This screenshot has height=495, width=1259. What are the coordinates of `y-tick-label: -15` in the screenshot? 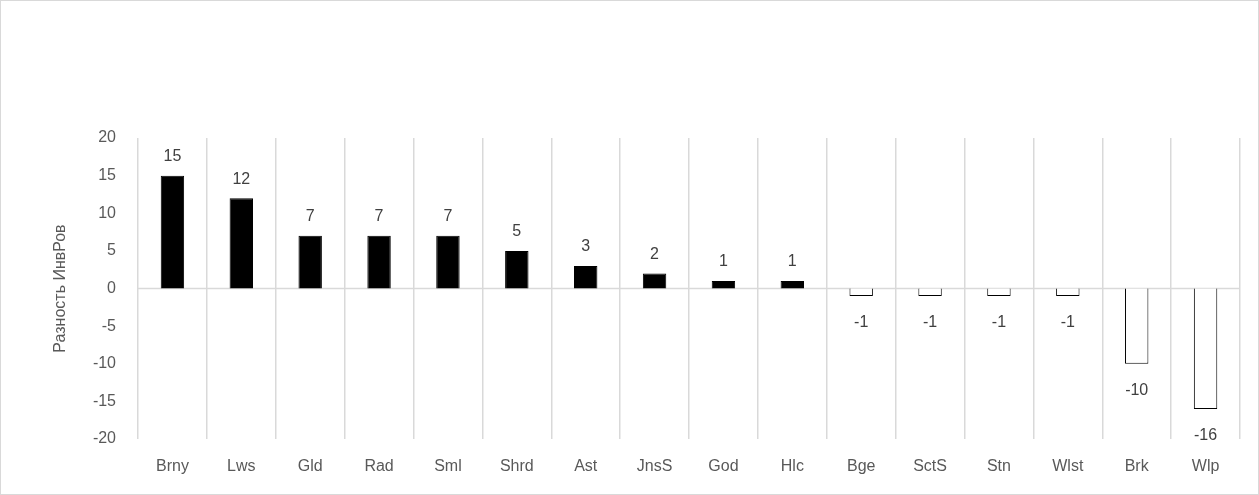 It's located at (104, 400).